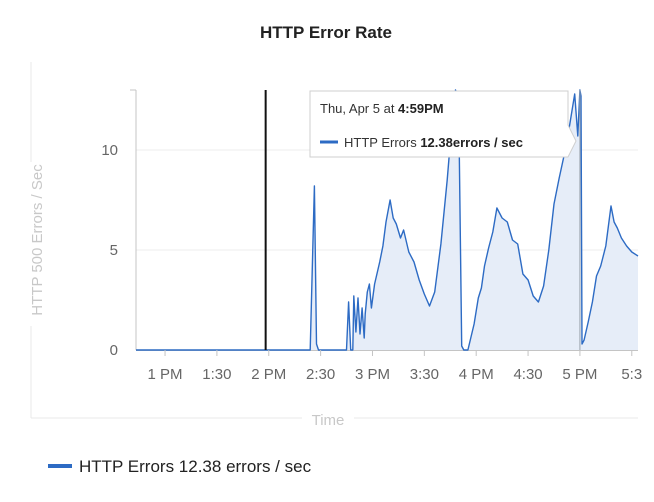 The width and height of the screenshot is (654, 502). I want to click on legend: HTTP Errors 12.38 errors / sec, so click(180, 466).